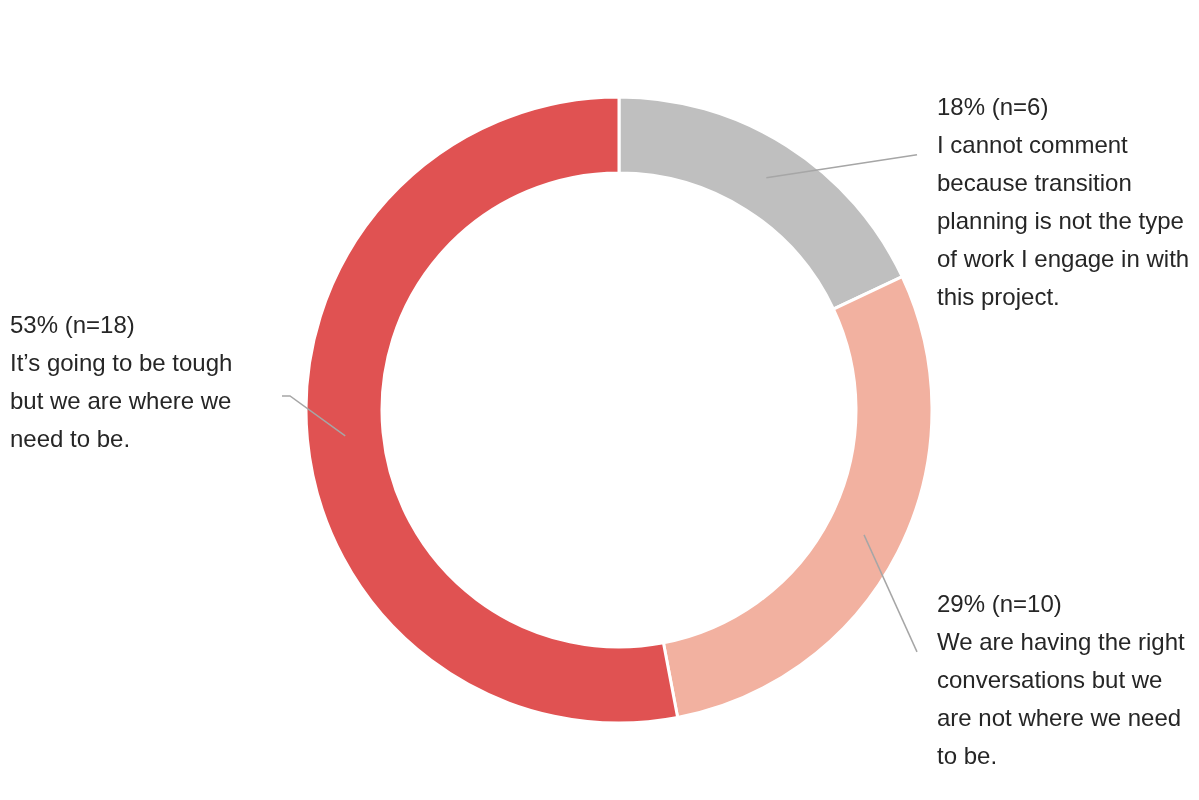 The width and height of the screenshot is (1199, 800). Describe the element at coordinates (122, 400) in the screenshot. I see `slice-label: It’s going to be tough but we are where we need to be.` at that location.